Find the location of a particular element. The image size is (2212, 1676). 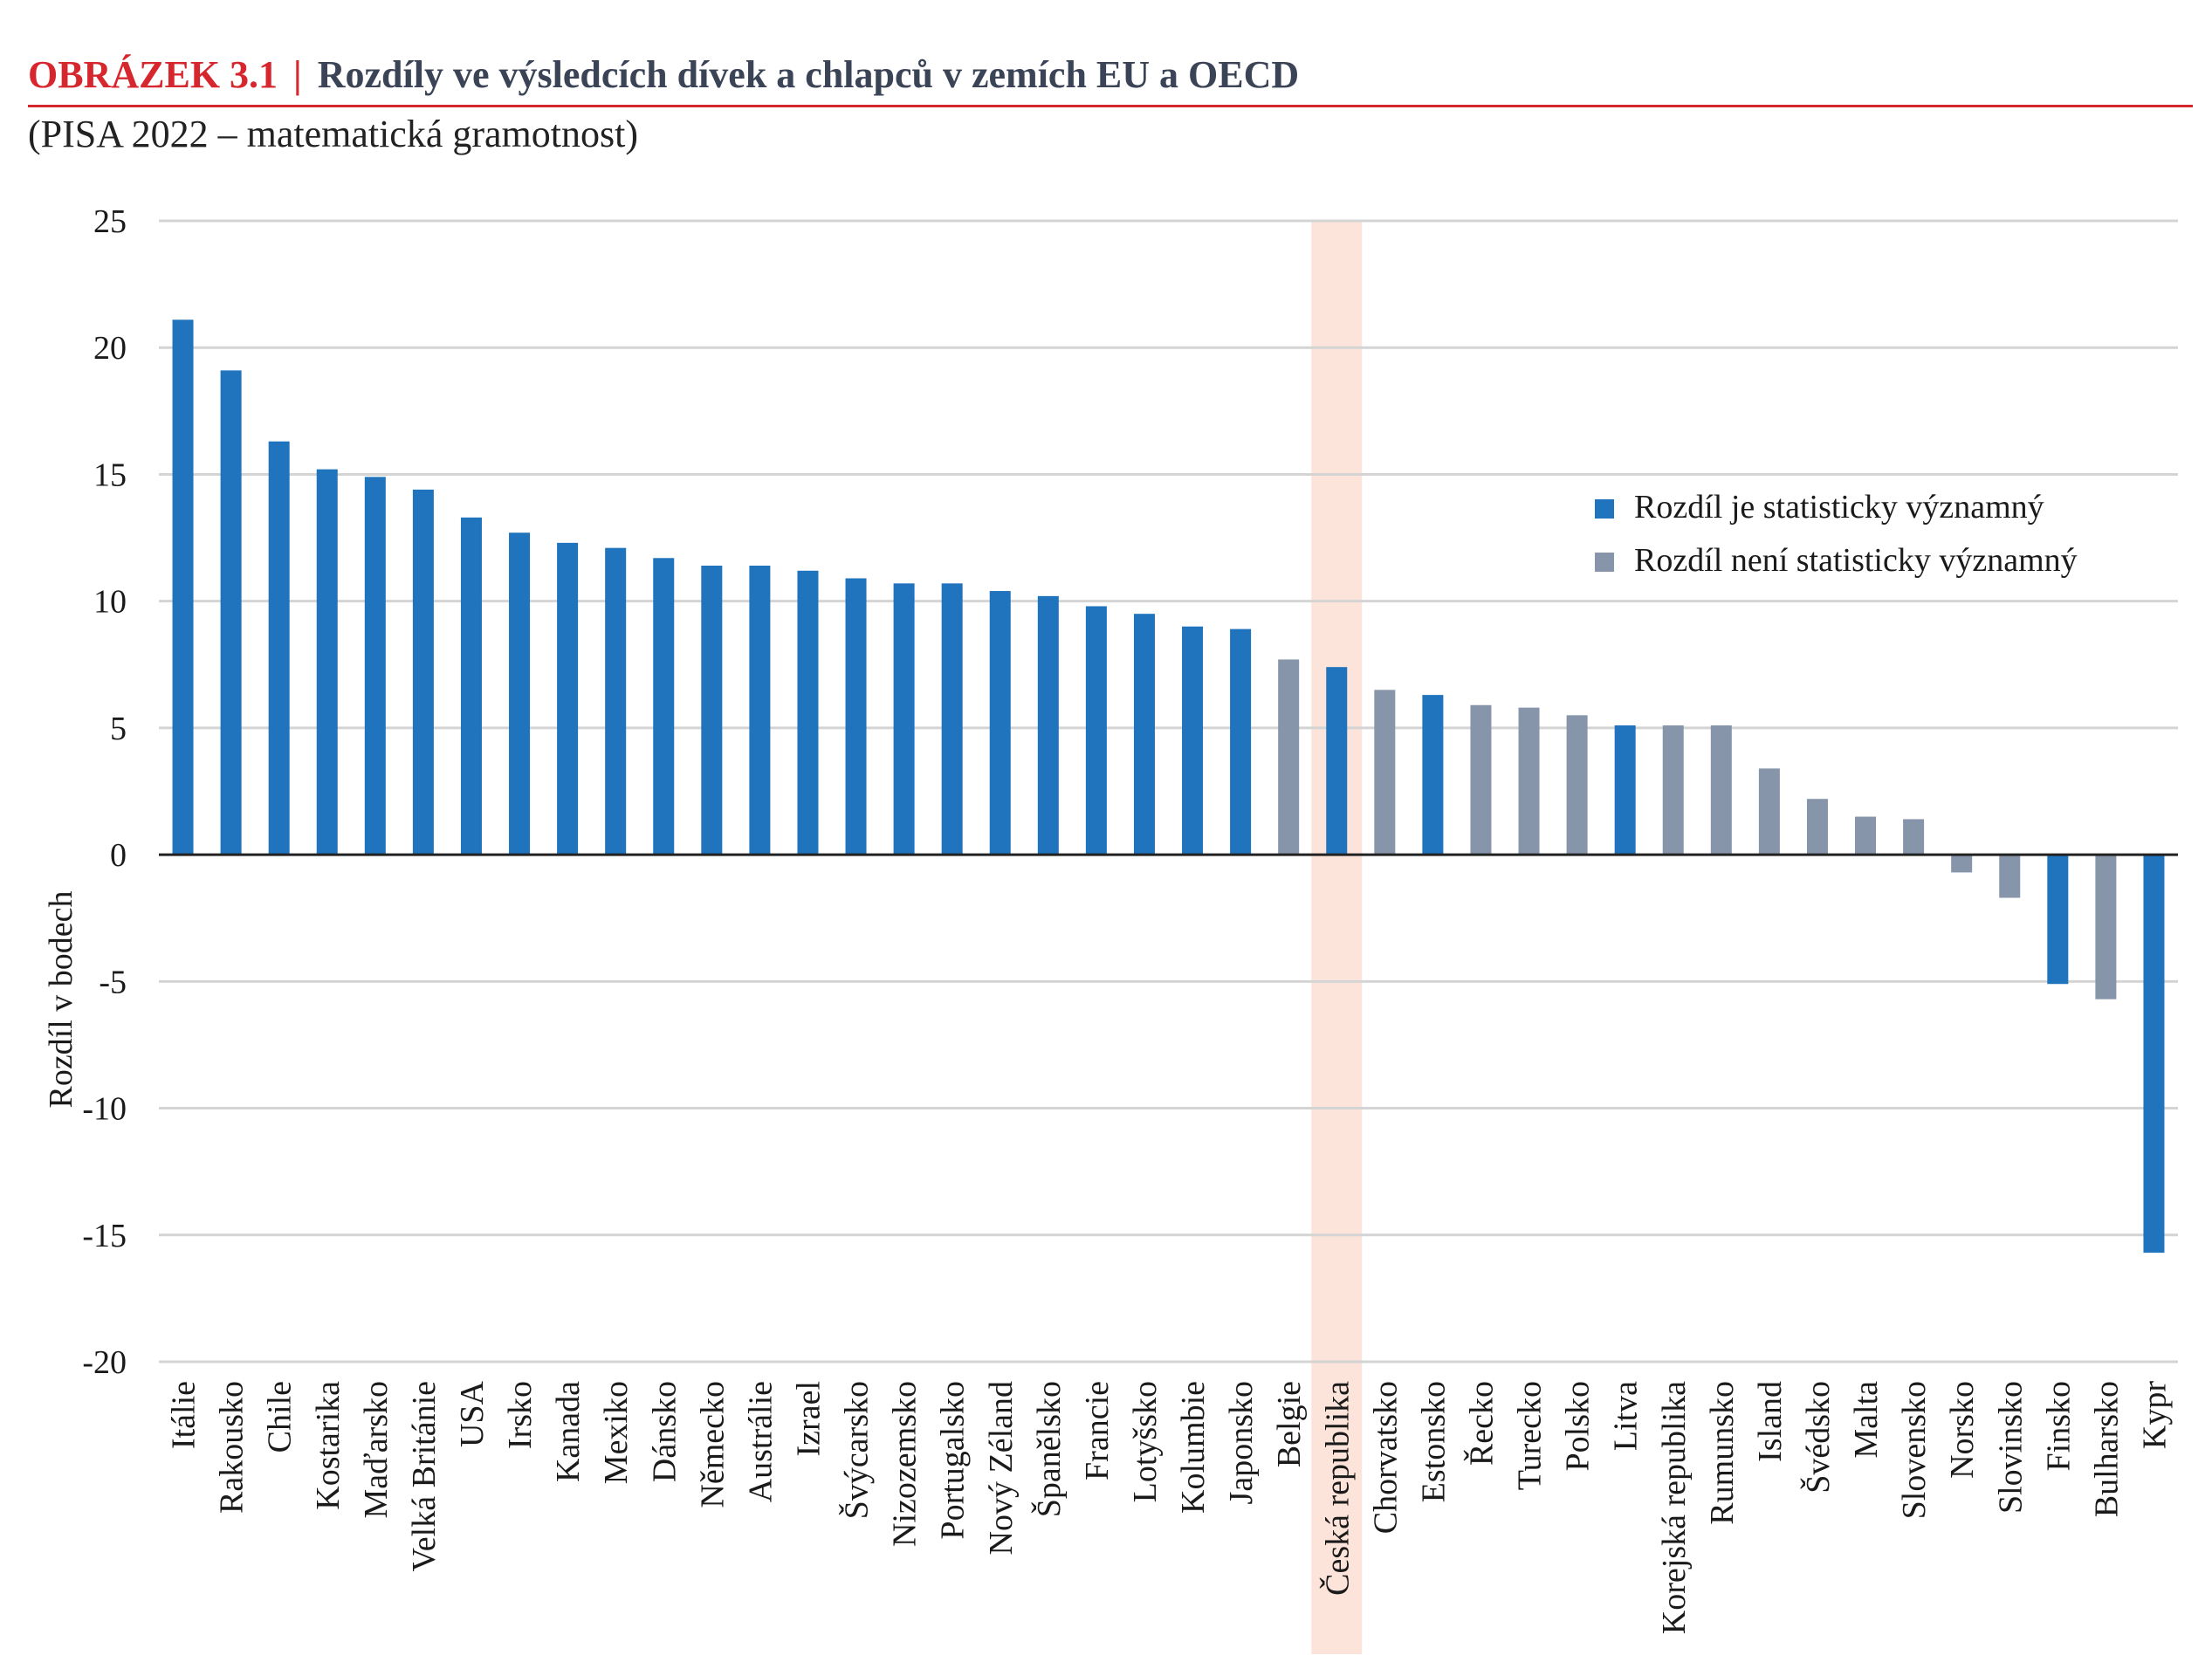

bar-nemecko is located at coordinates (712, 710).